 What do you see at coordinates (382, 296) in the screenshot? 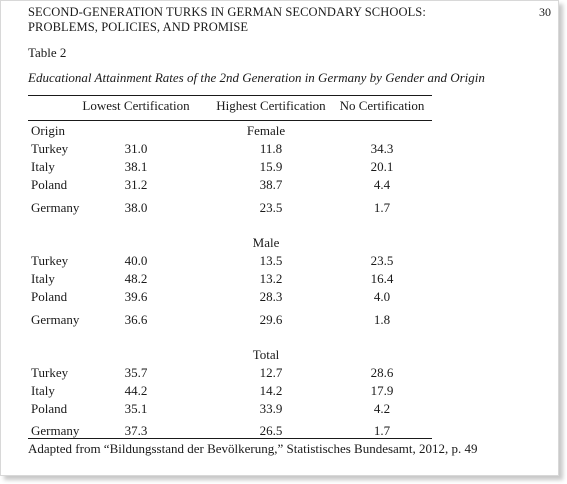
I see `cell-none: 4.0` at bounding box center [382, 296].